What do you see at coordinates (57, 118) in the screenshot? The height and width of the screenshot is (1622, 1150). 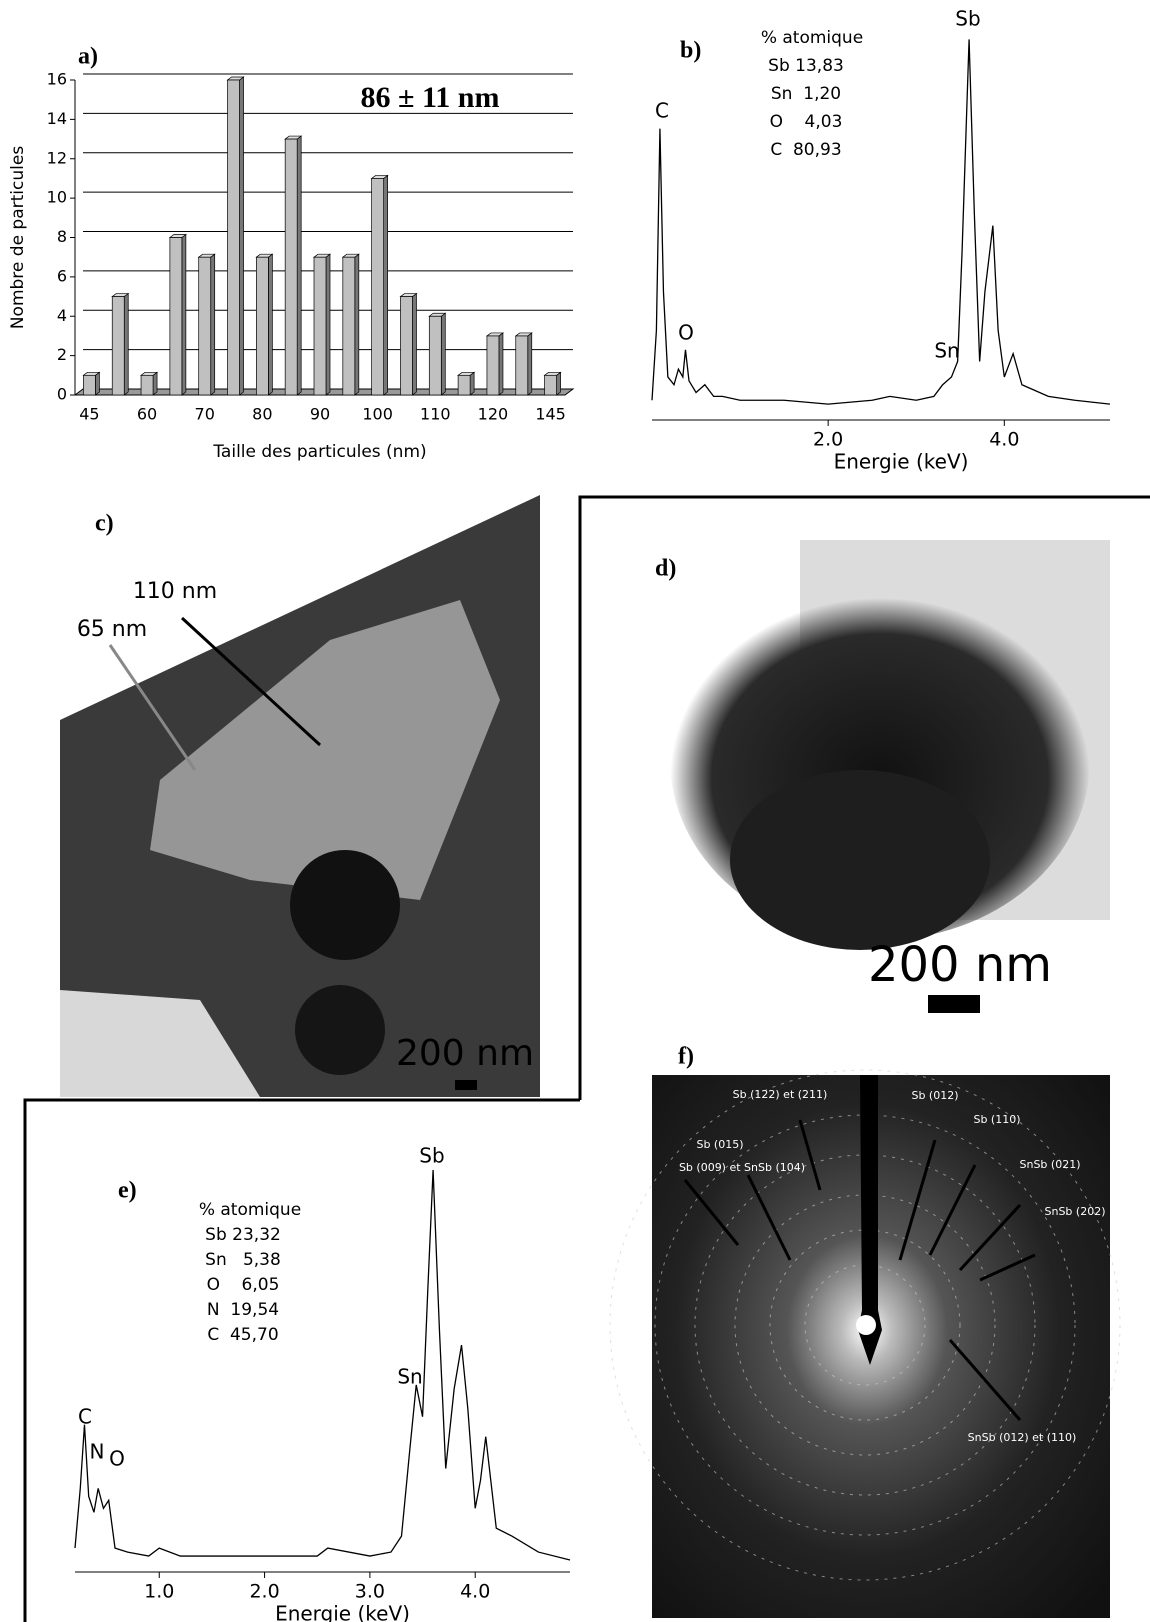 I see `y-tick-label: 14` at bounding box center [57, 118].